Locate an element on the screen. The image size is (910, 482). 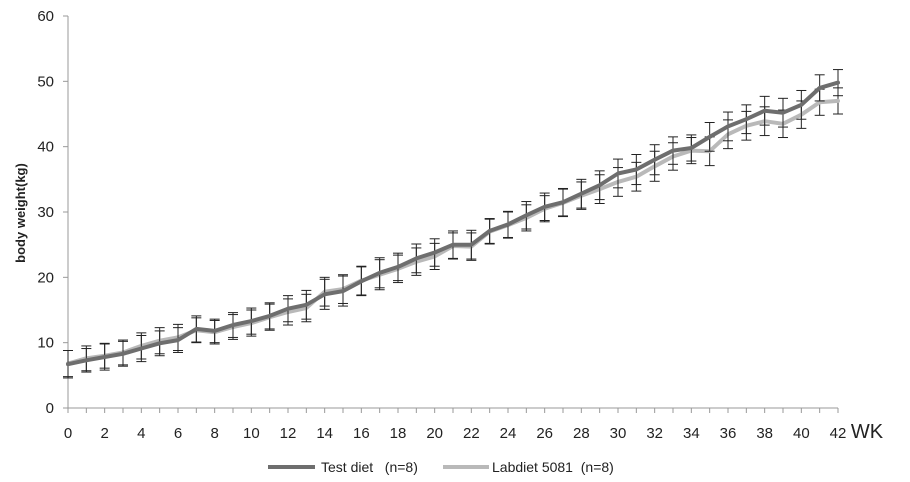
y-axis-label: body weight(kg) is located at coordinates (20, 213).